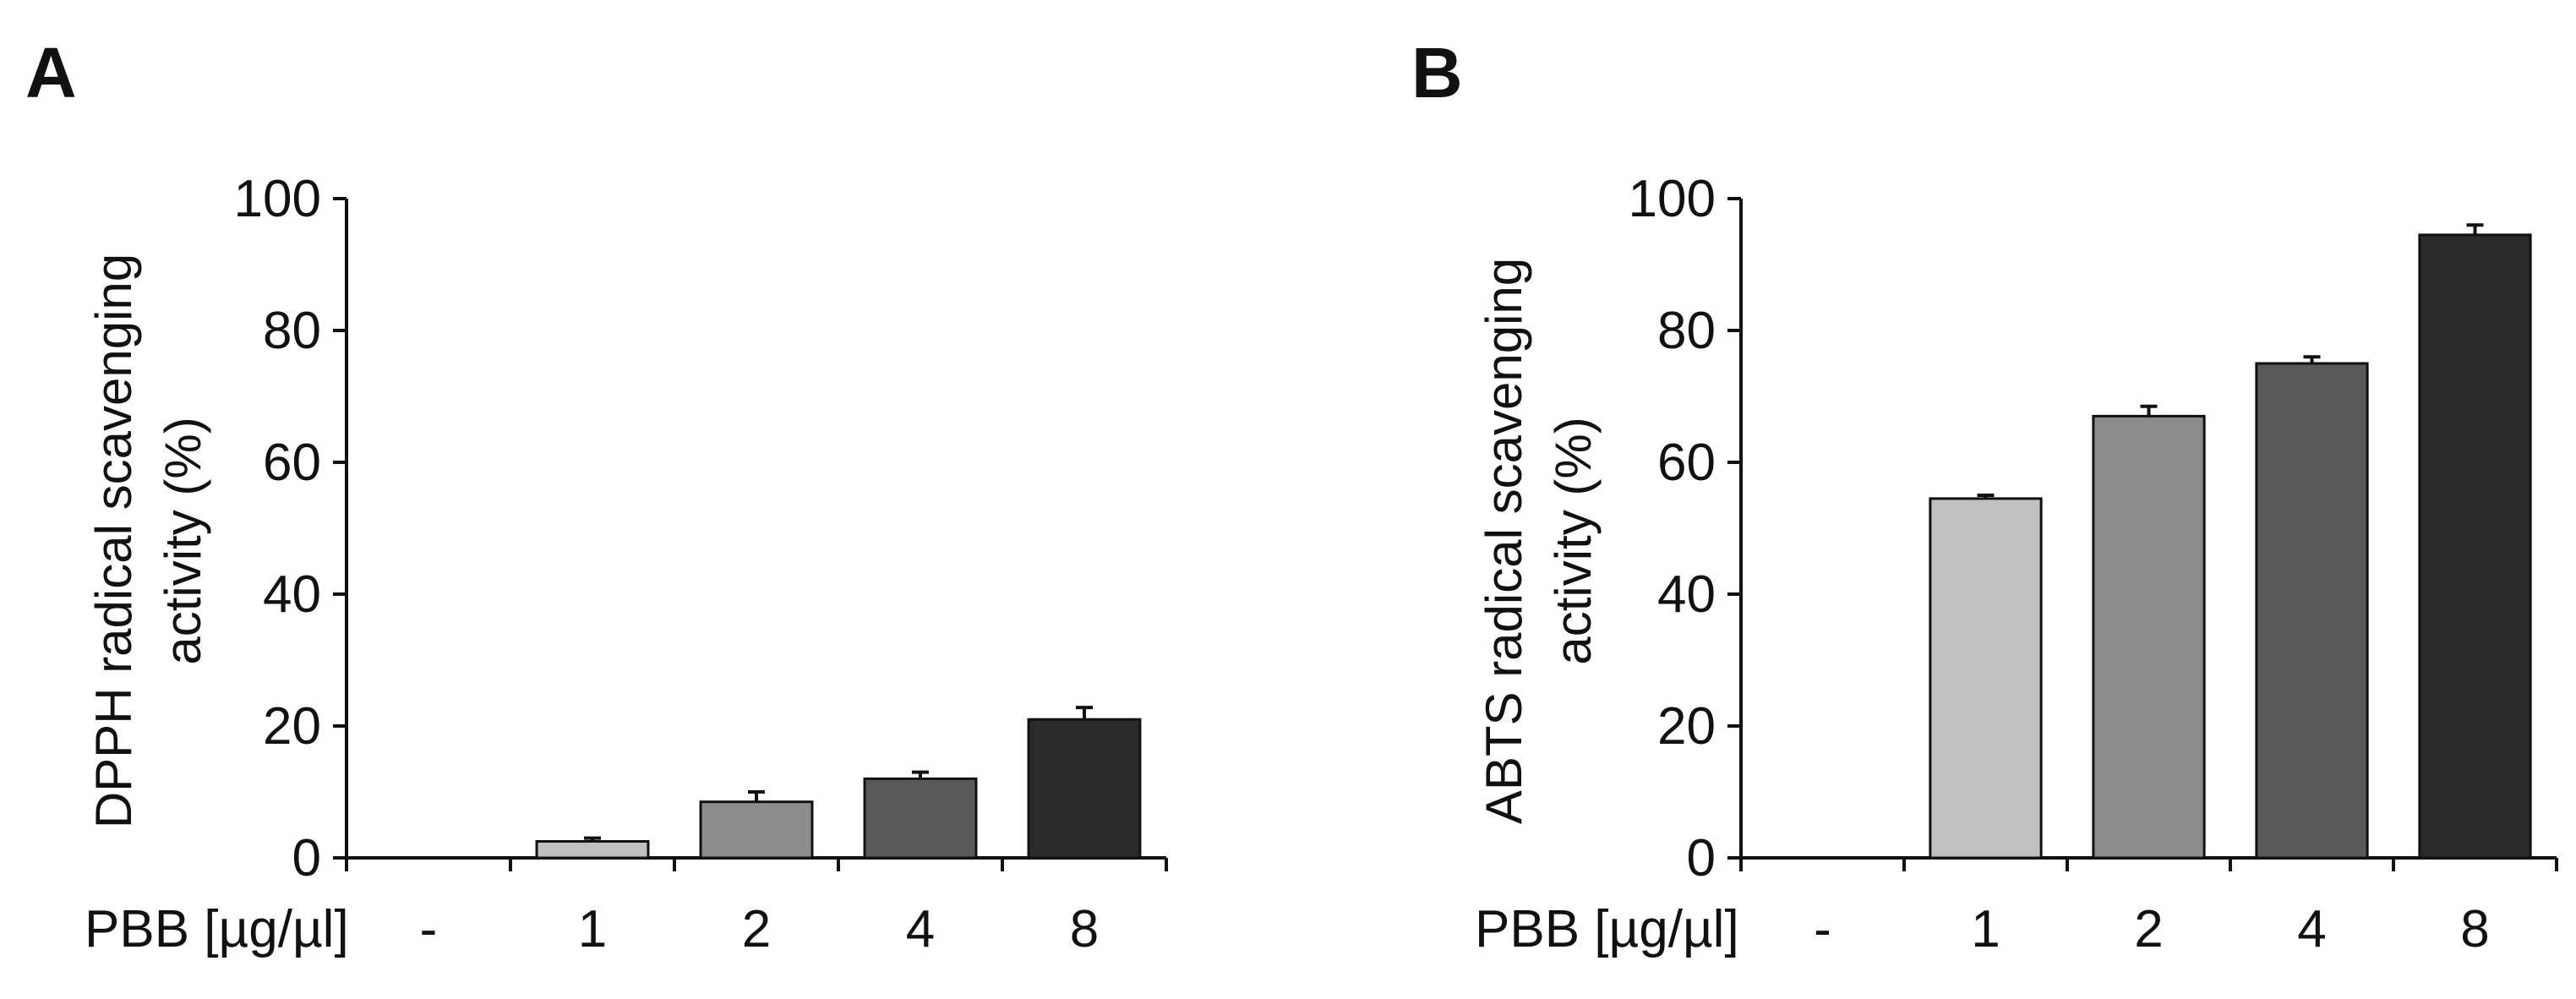  Describe the element at coordinates (1607, 929) in the screenshot. I see `x-axis-label-b: PBB [µg/µl]` at that location.